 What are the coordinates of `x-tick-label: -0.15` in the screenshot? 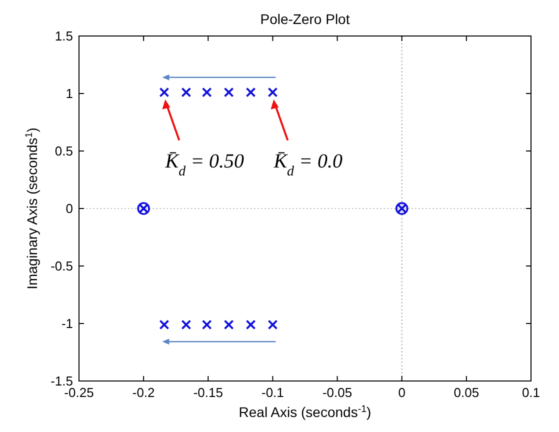 It's located at (208, 392).